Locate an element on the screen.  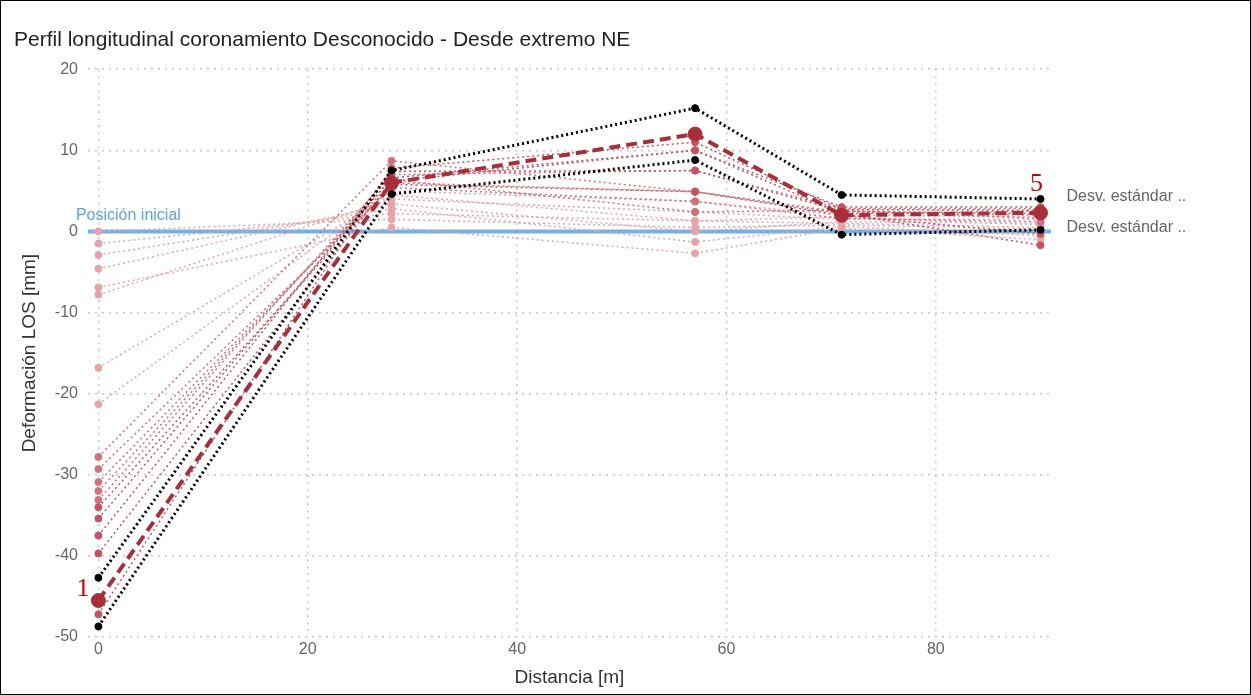
y-tick-label: 20 is located at coordinates (69, 68).